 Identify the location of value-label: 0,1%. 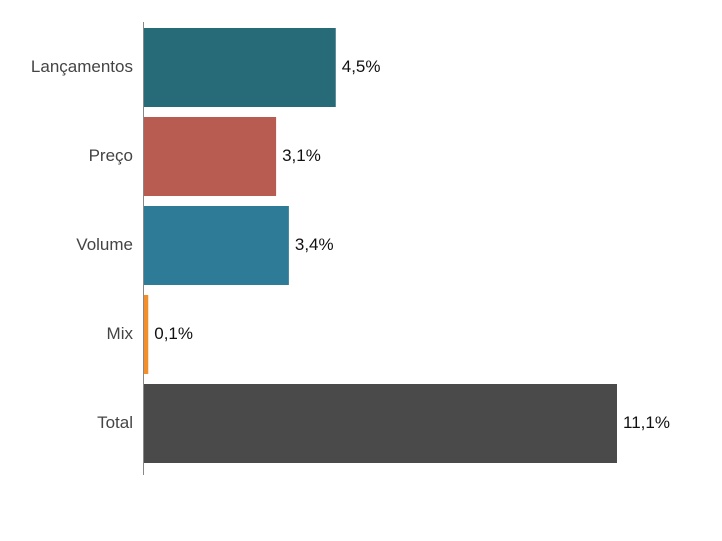
(173, 333).